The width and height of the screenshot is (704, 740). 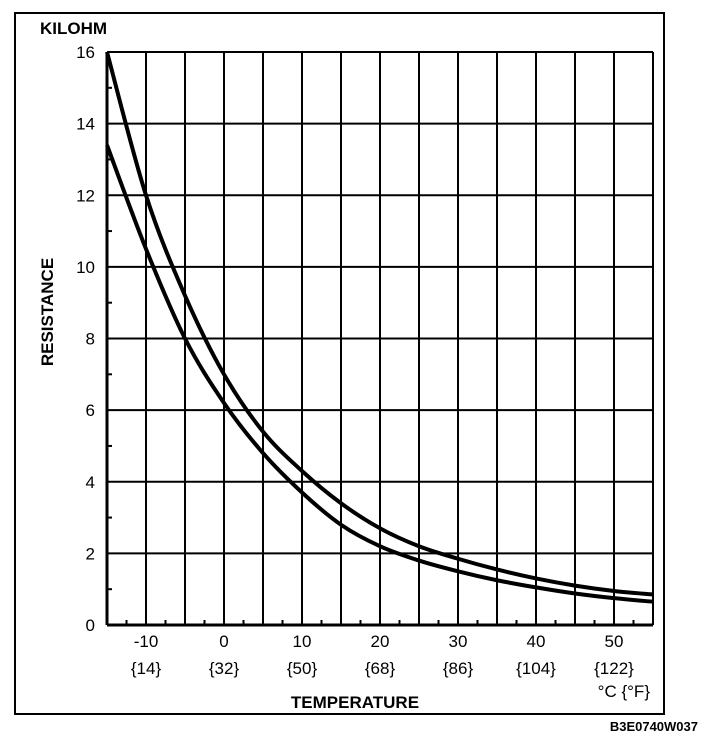 What do you see at coordinates (73, 28) in the screenshot?
I see `y-unit-label: KILOHM` at bounding box center [73, 28].